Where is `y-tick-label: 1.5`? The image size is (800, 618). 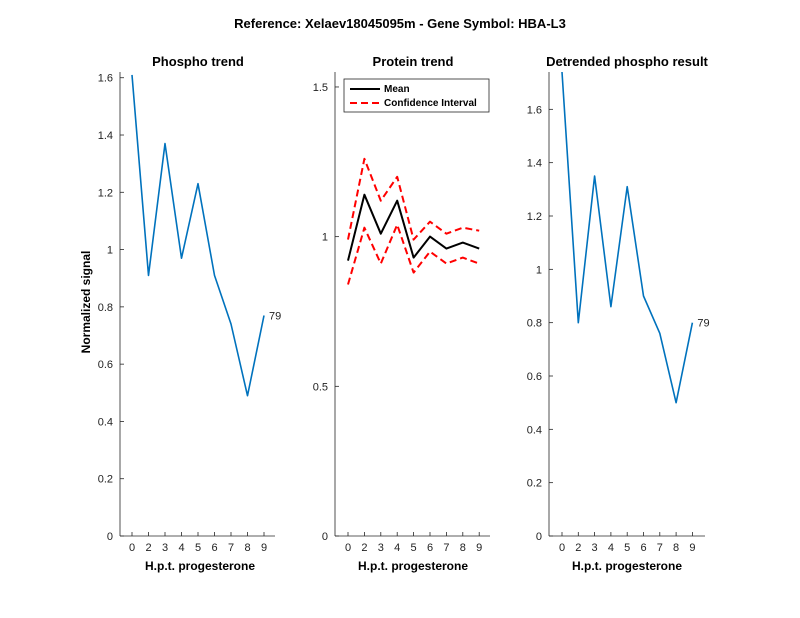 y-tick-label: 1.5 is located at coordinates (320, 88).